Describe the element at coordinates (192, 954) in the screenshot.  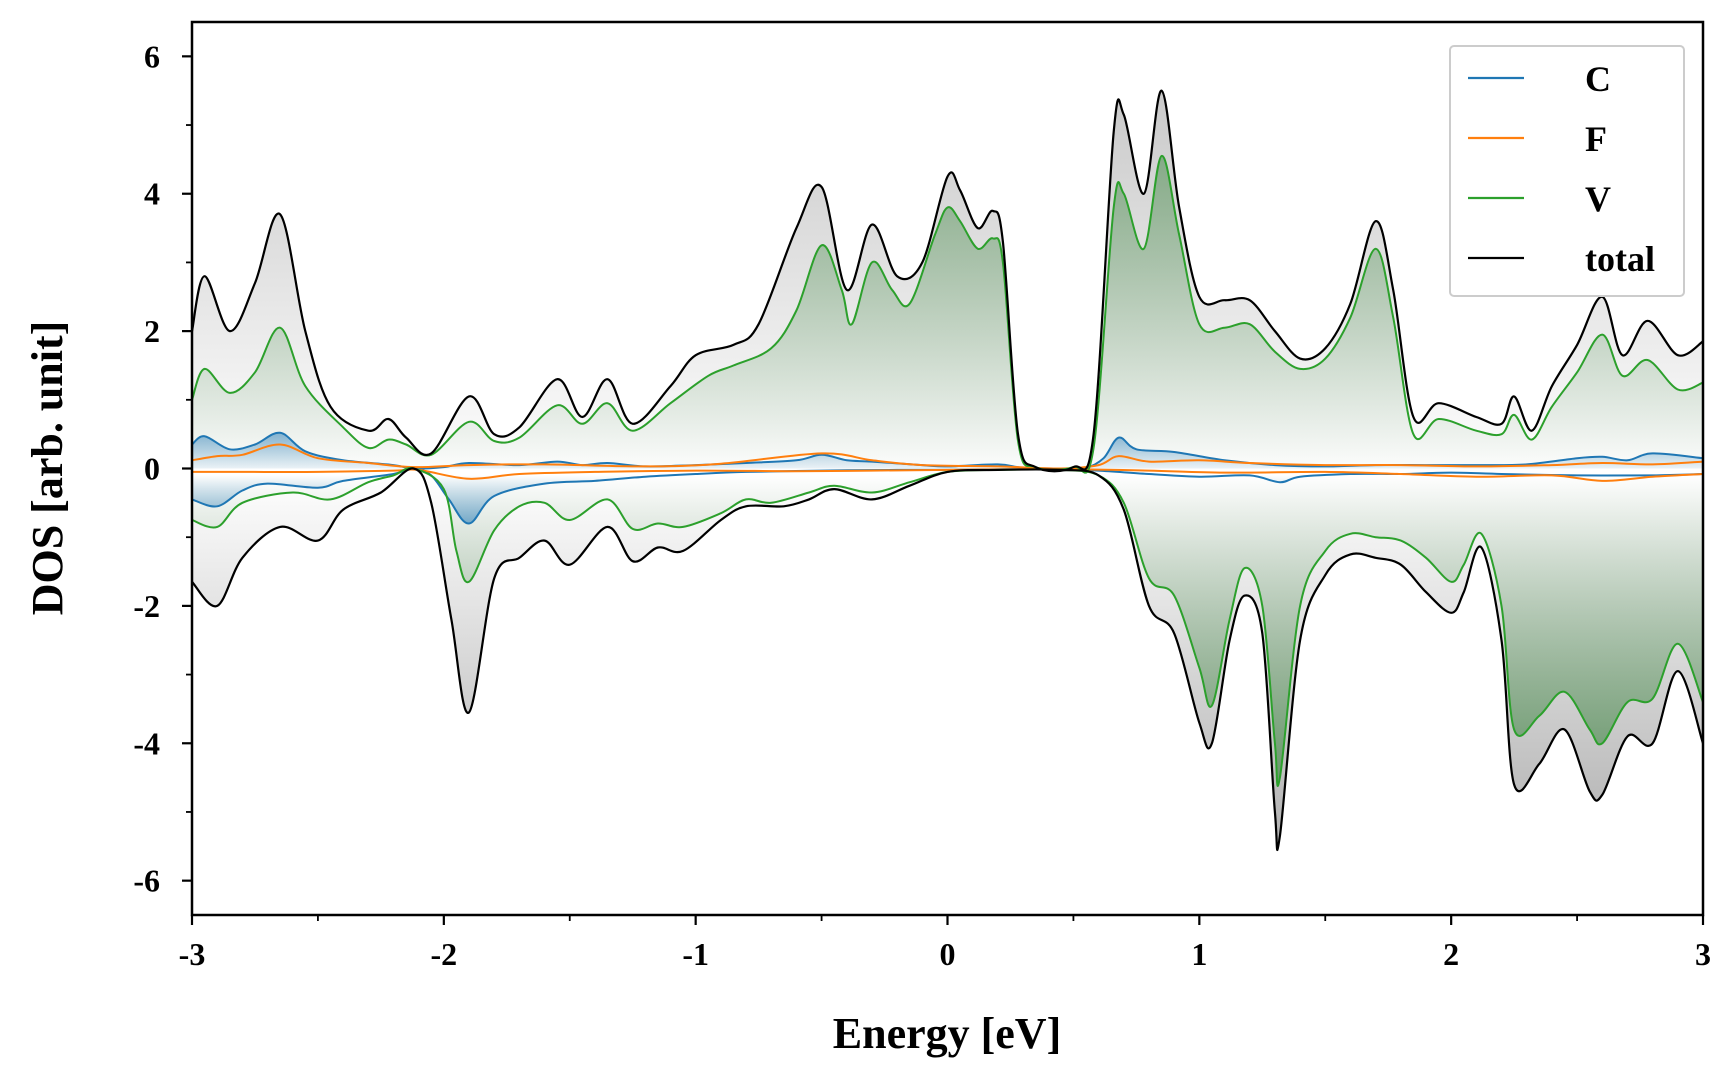
I see `x-tick-label: -3` at that location.